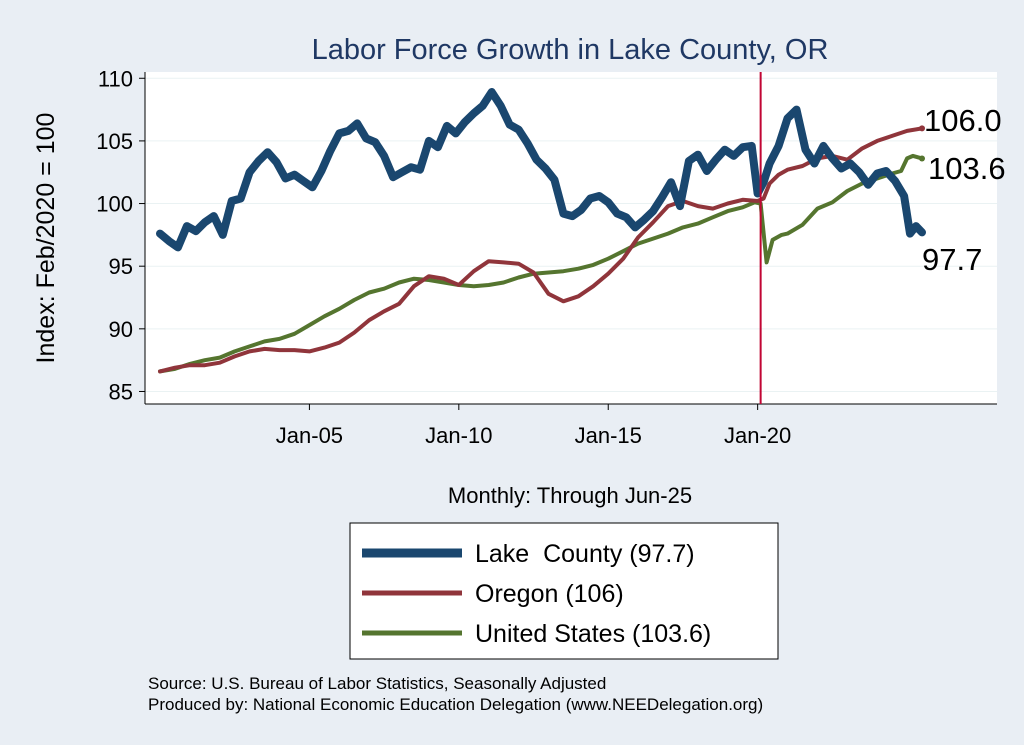 The width and height of the screenshot is (1024, 745). I want to click on x-tick-label-Jan-15: Jan-15, so click(608, 435).